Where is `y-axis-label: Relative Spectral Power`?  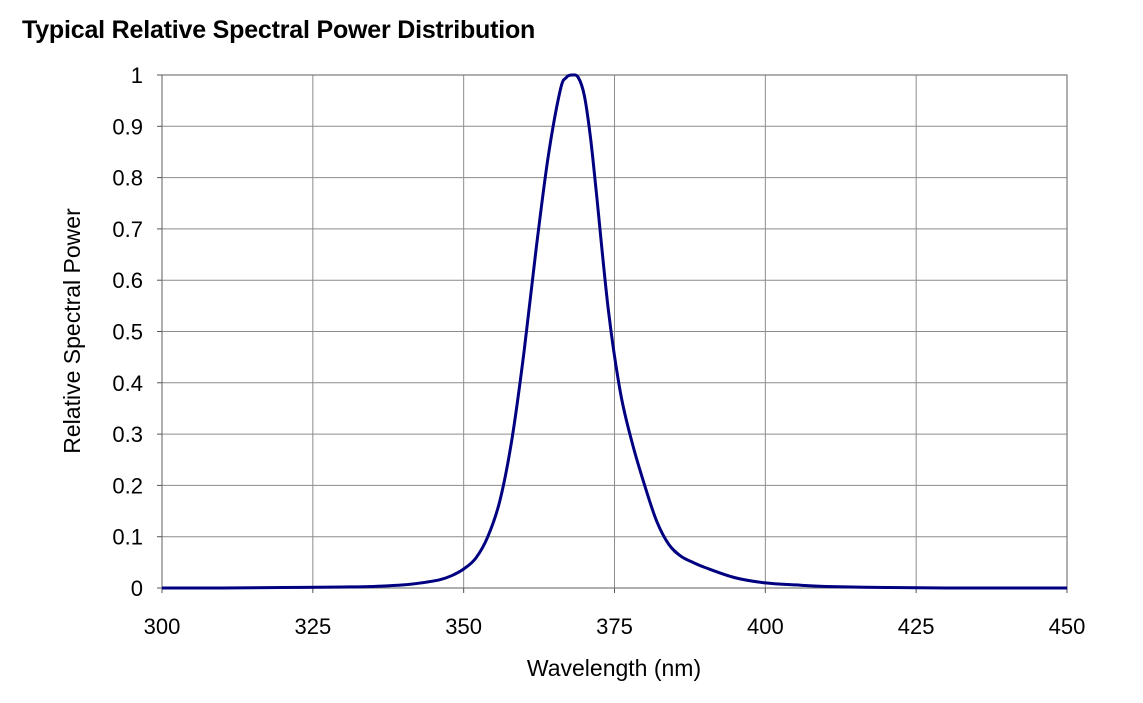
y-axis-label: Relative Spectral Power is located at coordinates (72, 331).